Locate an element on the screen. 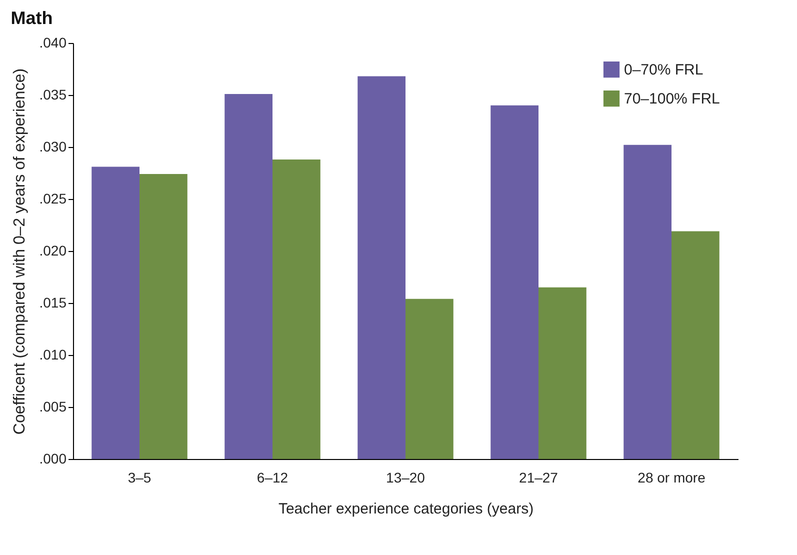 The height and width of the screenshot is (555, 797). x-tick-label: 3–5 is located at coordinates (140, 478).